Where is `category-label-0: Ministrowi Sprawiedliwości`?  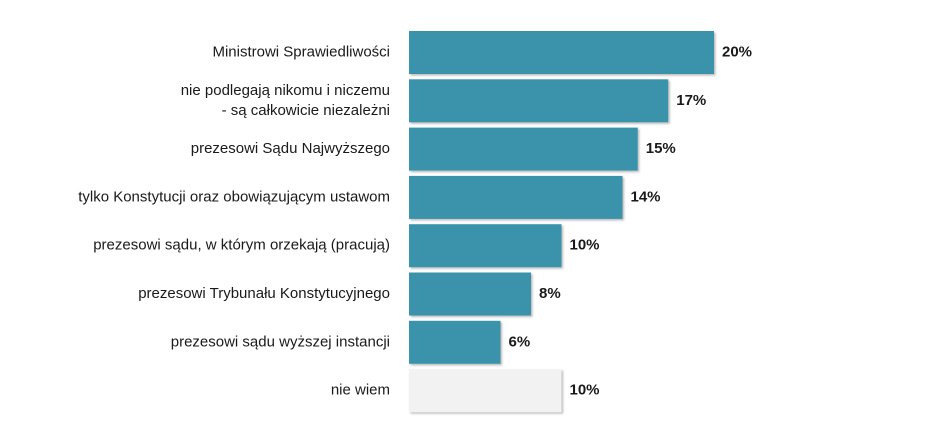
category-label-0: Ministrowi Sprawiedliwości is located at coordinates (301, 51).